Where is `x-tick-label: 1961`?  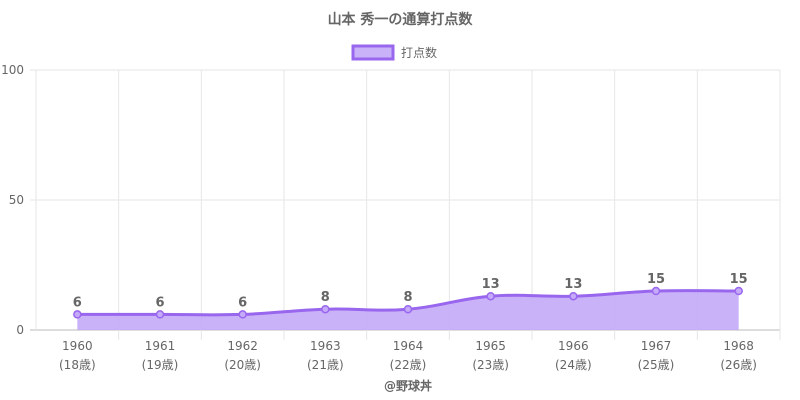
x-tick-label: 1961 is located at coordinates (160, 346).